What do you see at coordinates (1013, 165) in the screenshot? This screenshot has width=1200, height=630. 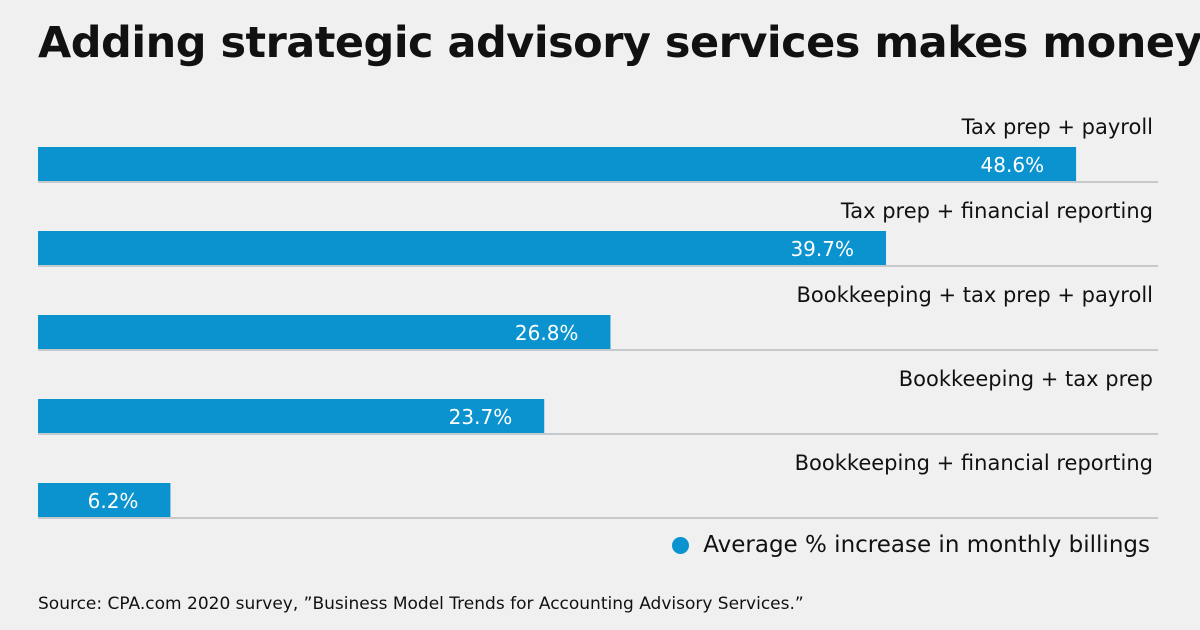 I see `value-label: 48.6%` at bounding box center [1013, 165].